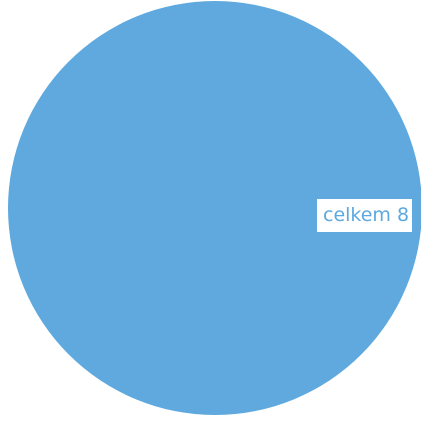 Image resolution: width=421 pixels, height=421 pixels. I want to click on slice-data-label-text: celkem 8, so click(366, 215).